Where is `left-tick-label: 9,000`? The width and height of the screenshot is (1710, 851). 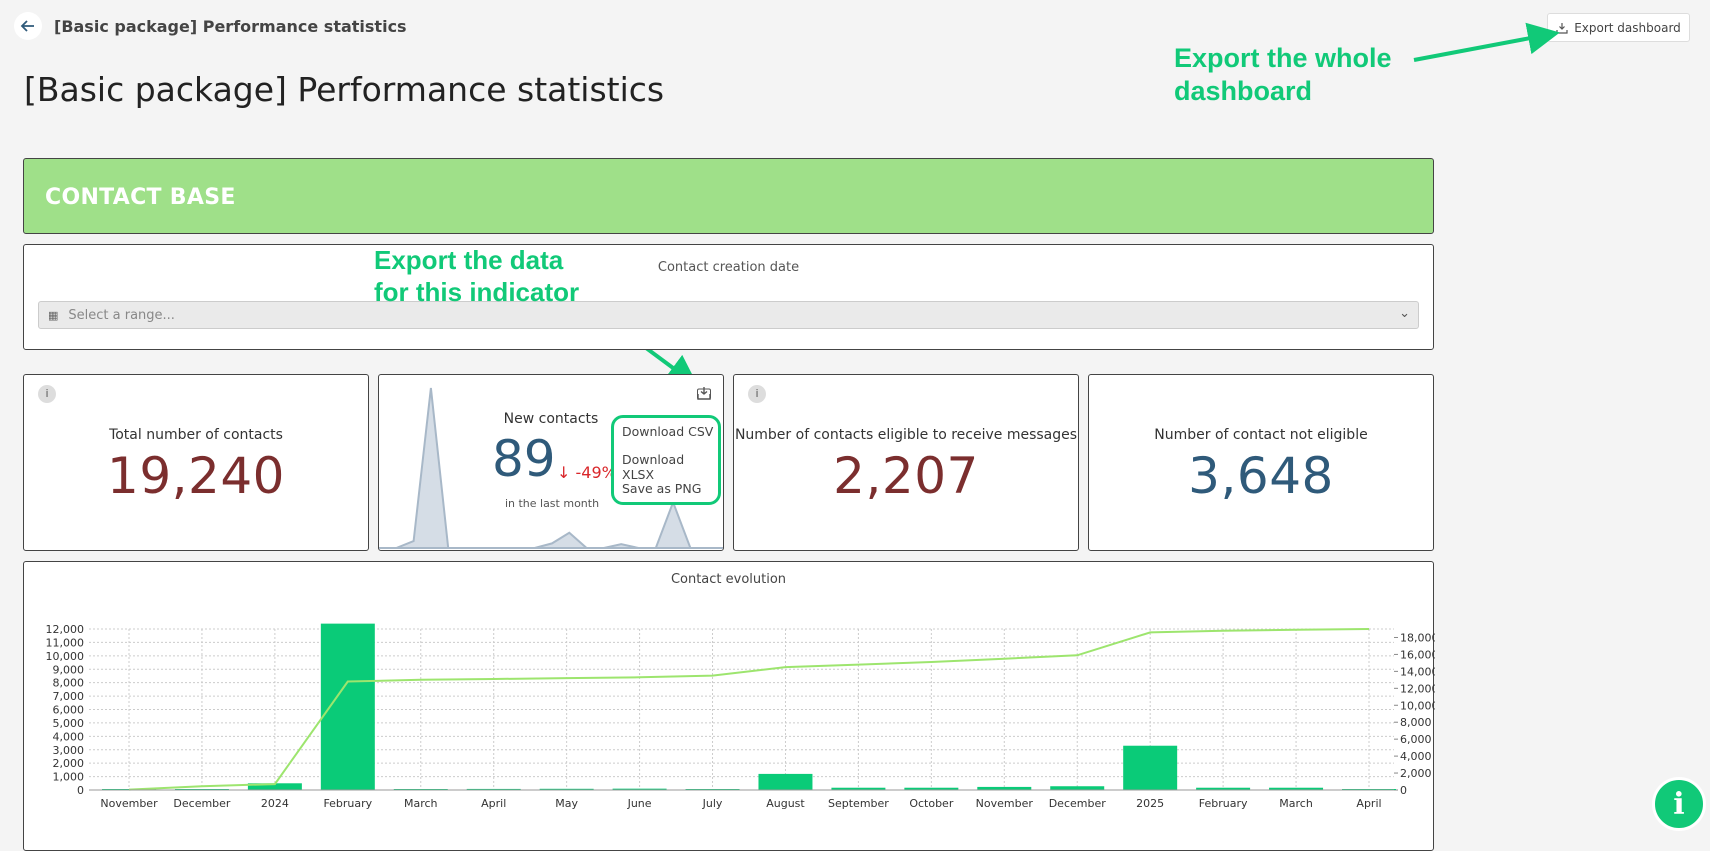 left-tick-label: 9,000 is located at coordinates (69, 669).